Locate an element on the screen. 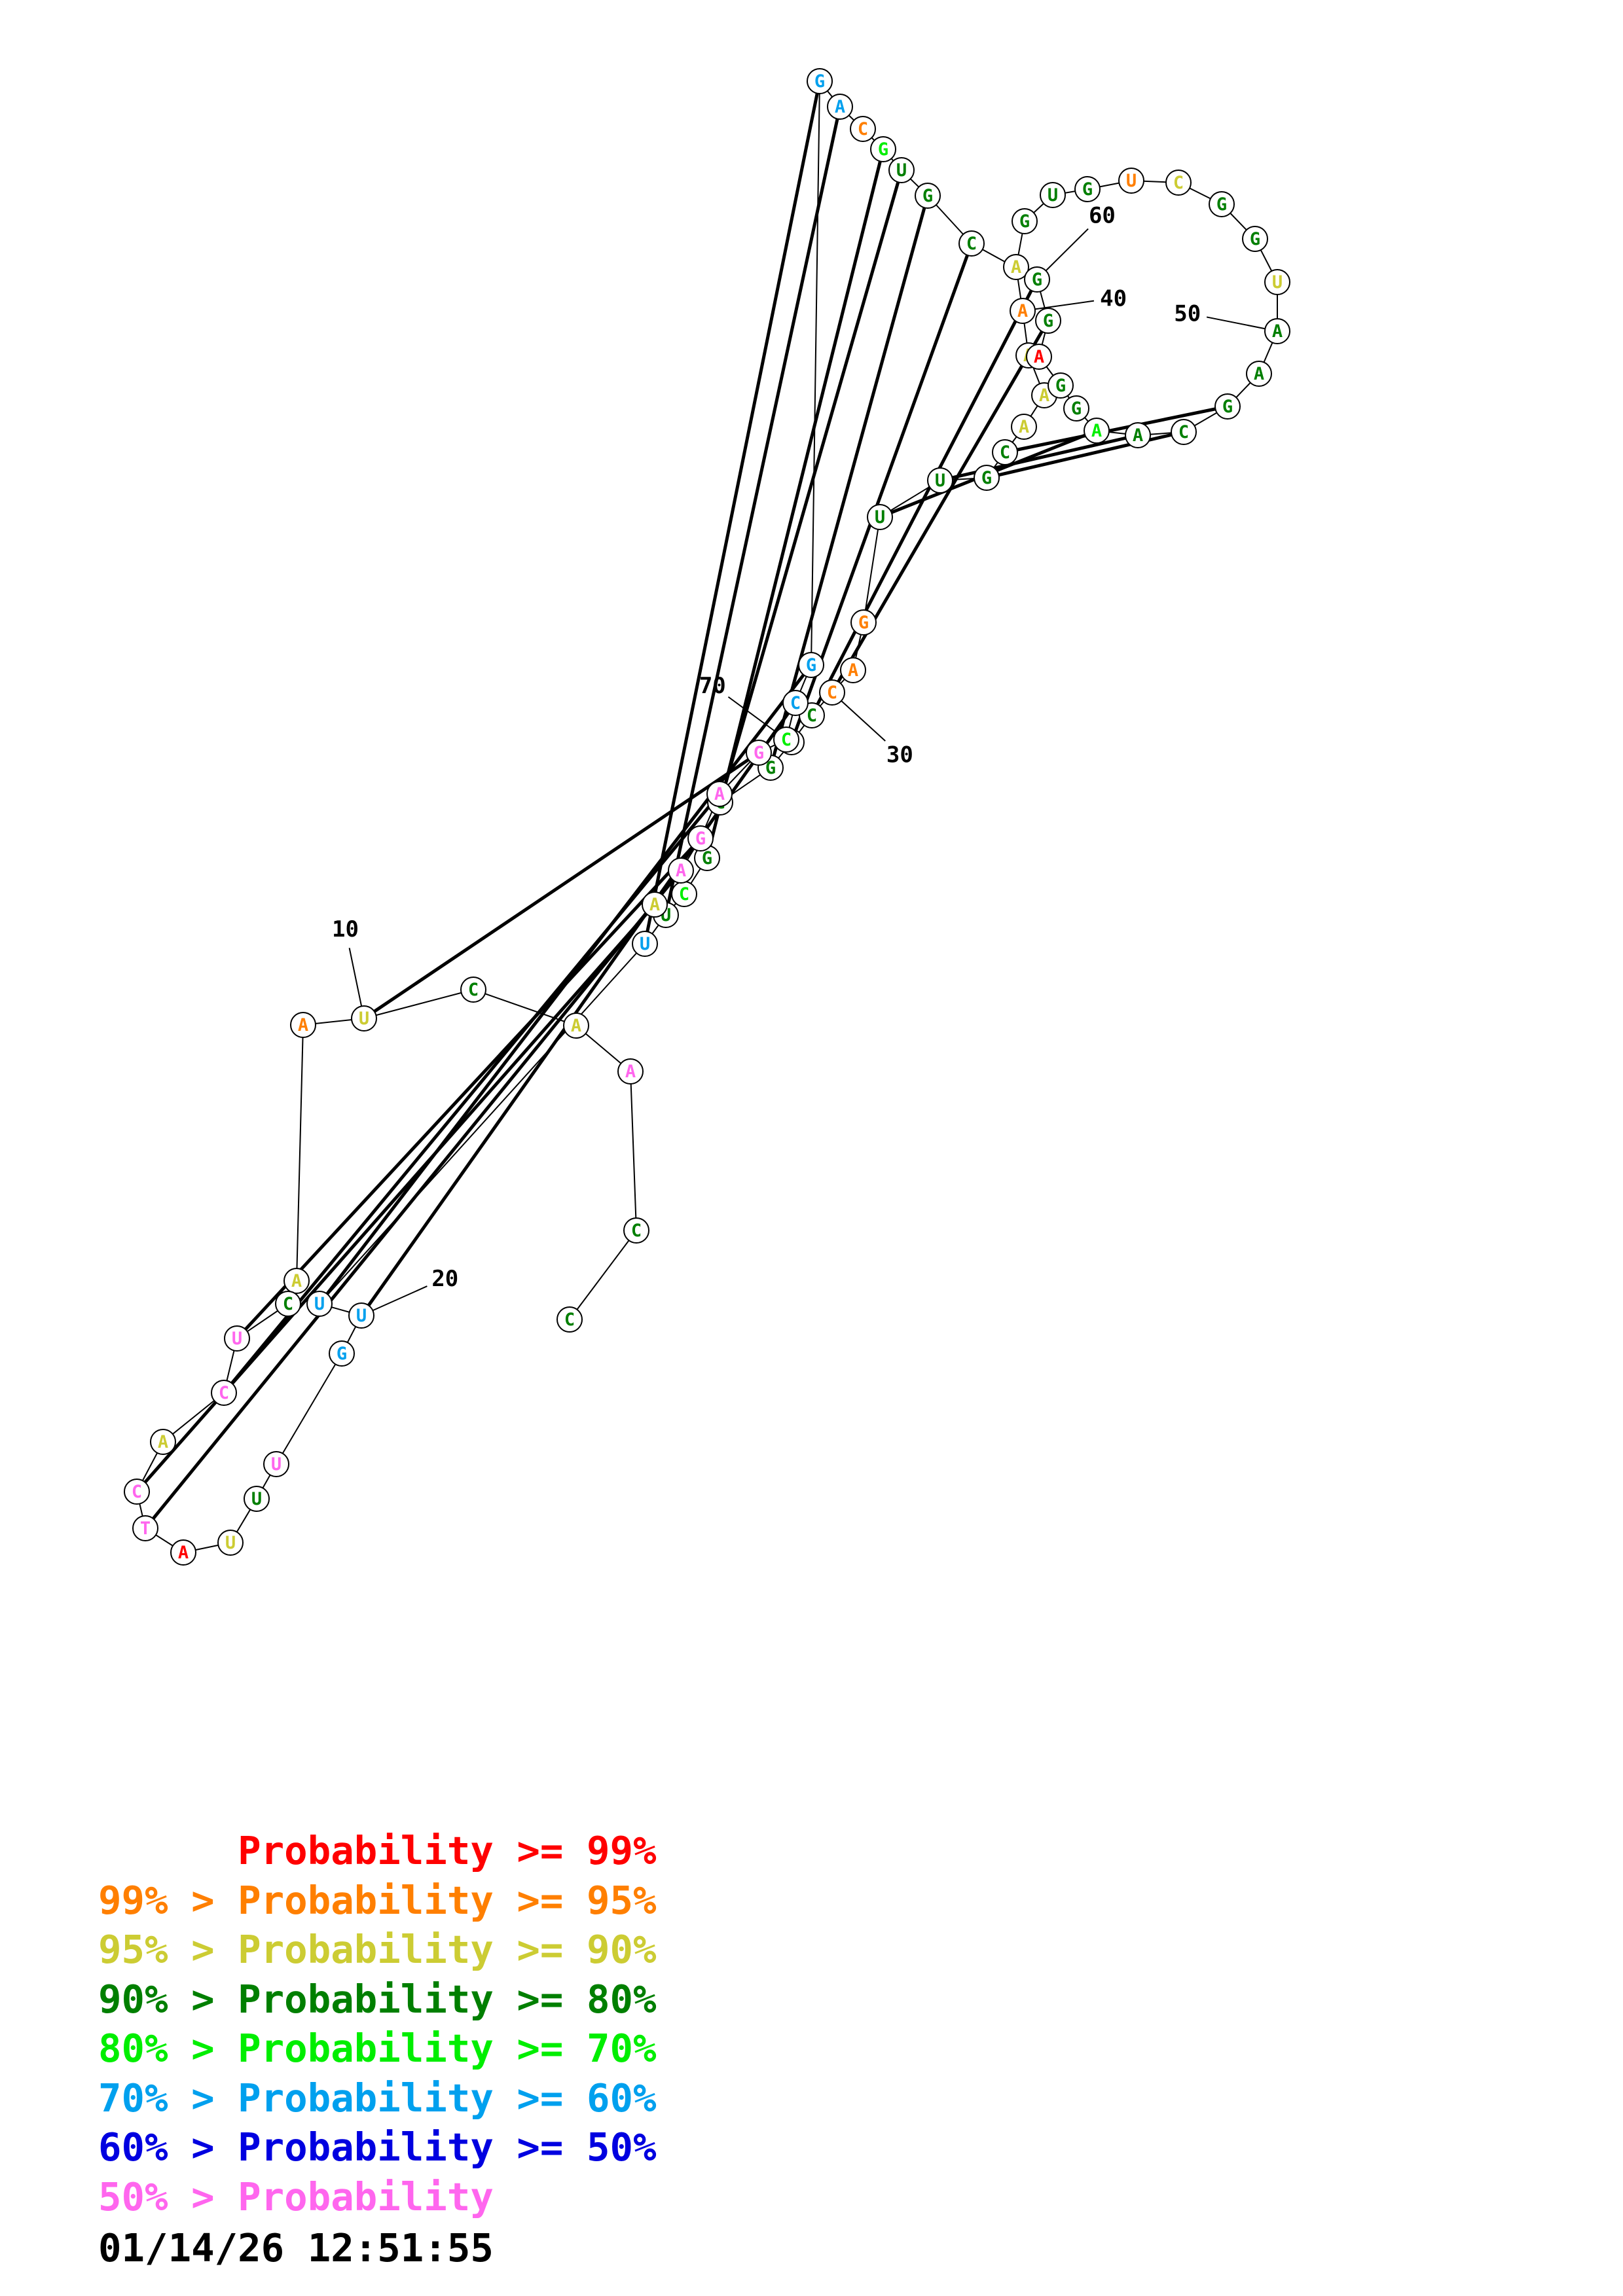 The height and width of the screenshot is (2296, 1623). legend-entry: 50% > Probability is located at coordinates (296, 2196).